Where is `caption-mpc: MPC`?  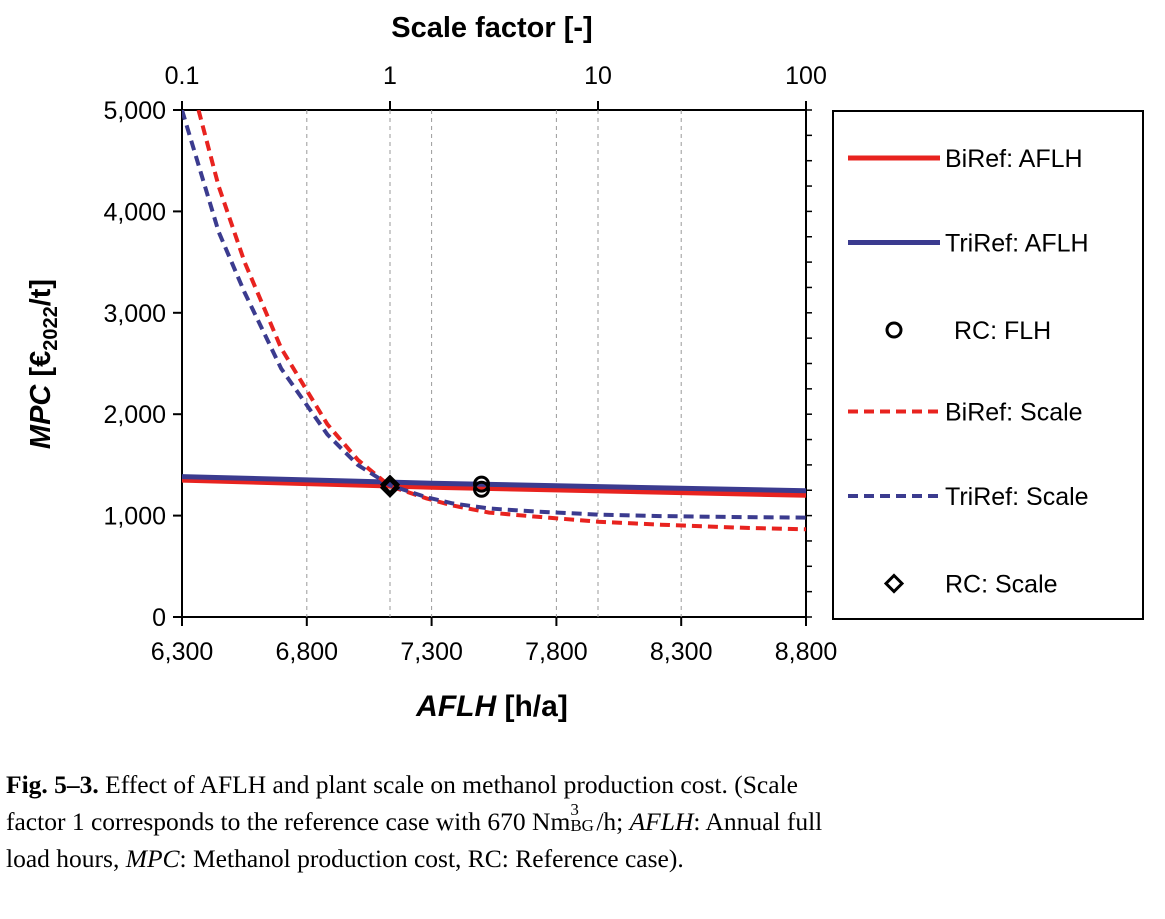
caption-mpc: MPC is located at coordinates (152, 858).